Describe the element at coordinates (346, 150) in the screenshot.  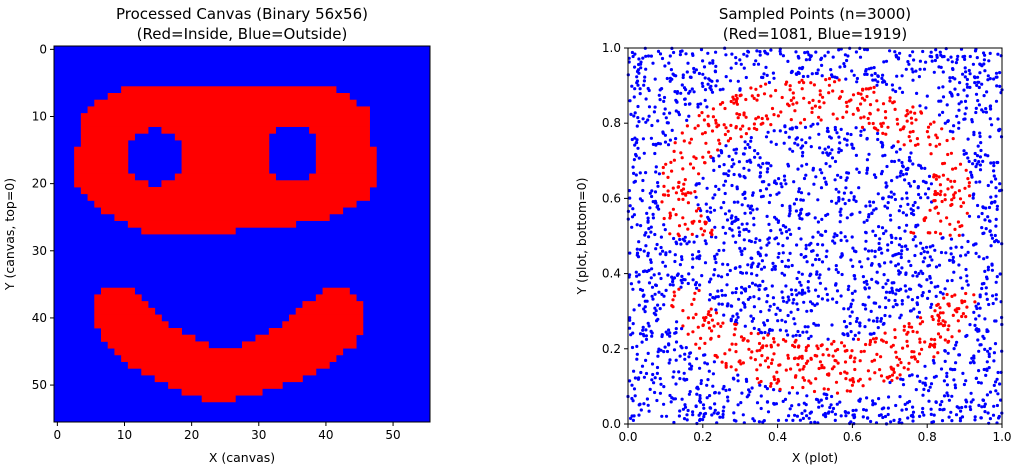
I see `heatmap-inside-cell-run` at that location.